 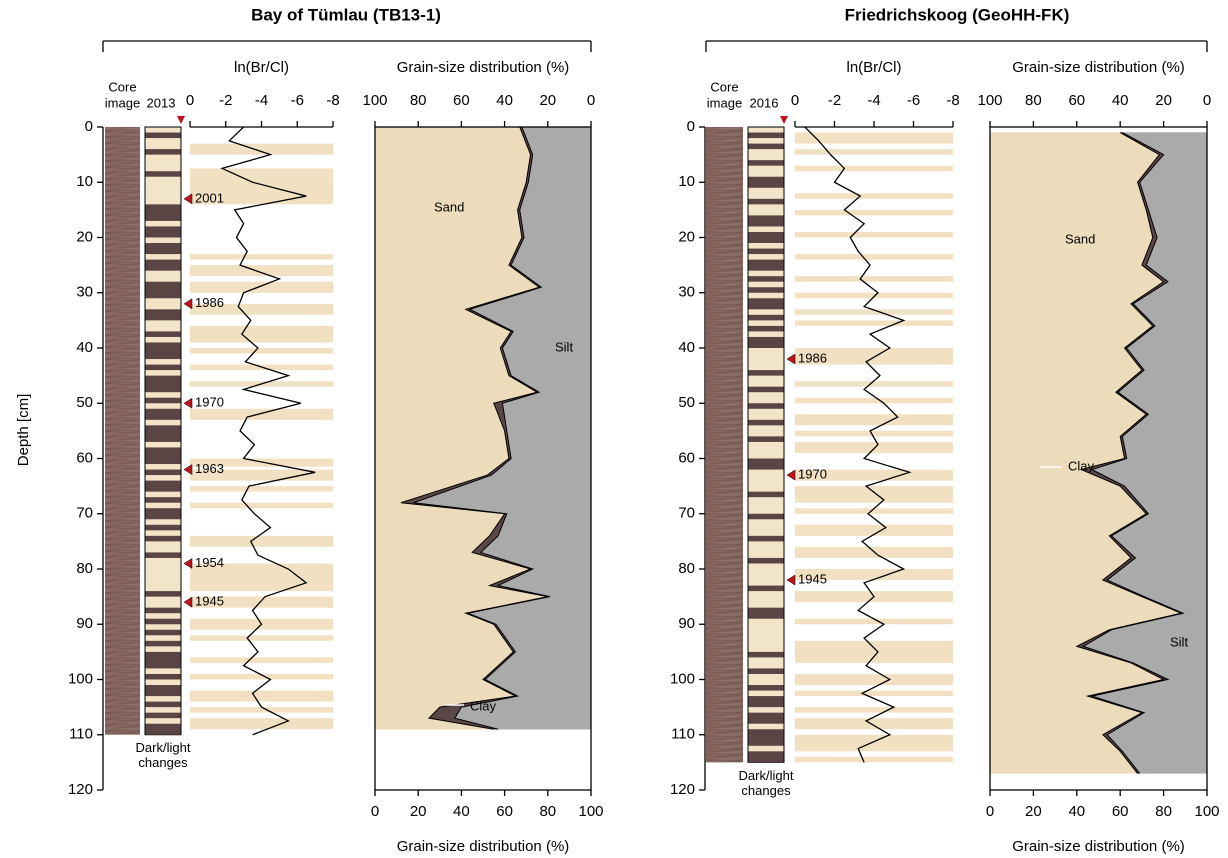 I want to click on top-marker, so click(x=181, y=120).